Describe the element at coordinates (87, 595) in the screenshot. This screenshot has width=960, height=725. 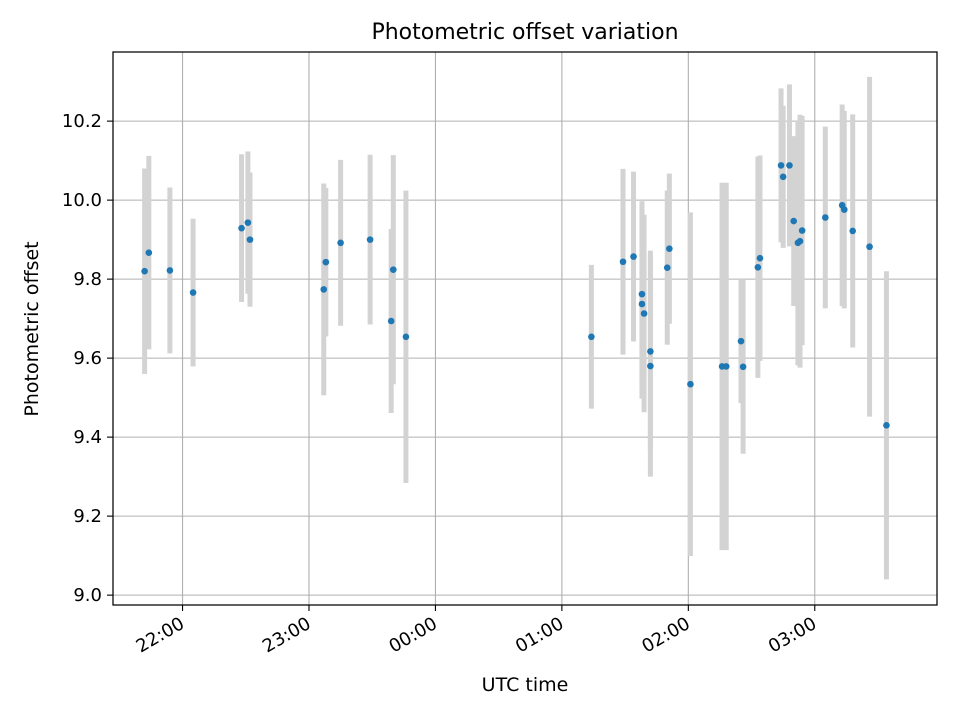
I see `y-tick-label: 9.0` at that location.